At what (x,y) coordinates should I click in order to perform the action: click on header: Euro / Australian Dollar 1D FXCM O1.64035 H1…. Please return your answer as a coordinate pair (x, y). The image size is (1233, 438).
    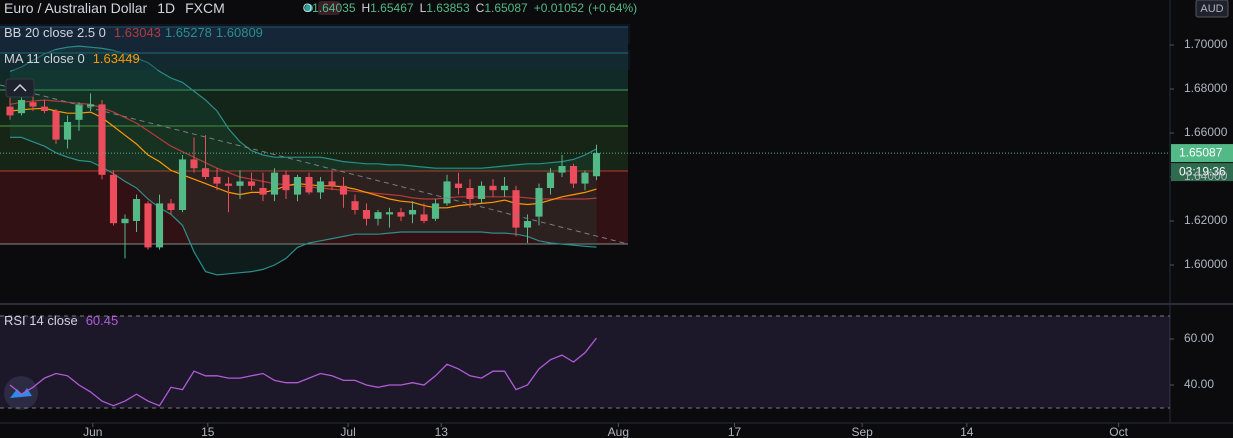
    Looking at the image, I should click on (320, 8).